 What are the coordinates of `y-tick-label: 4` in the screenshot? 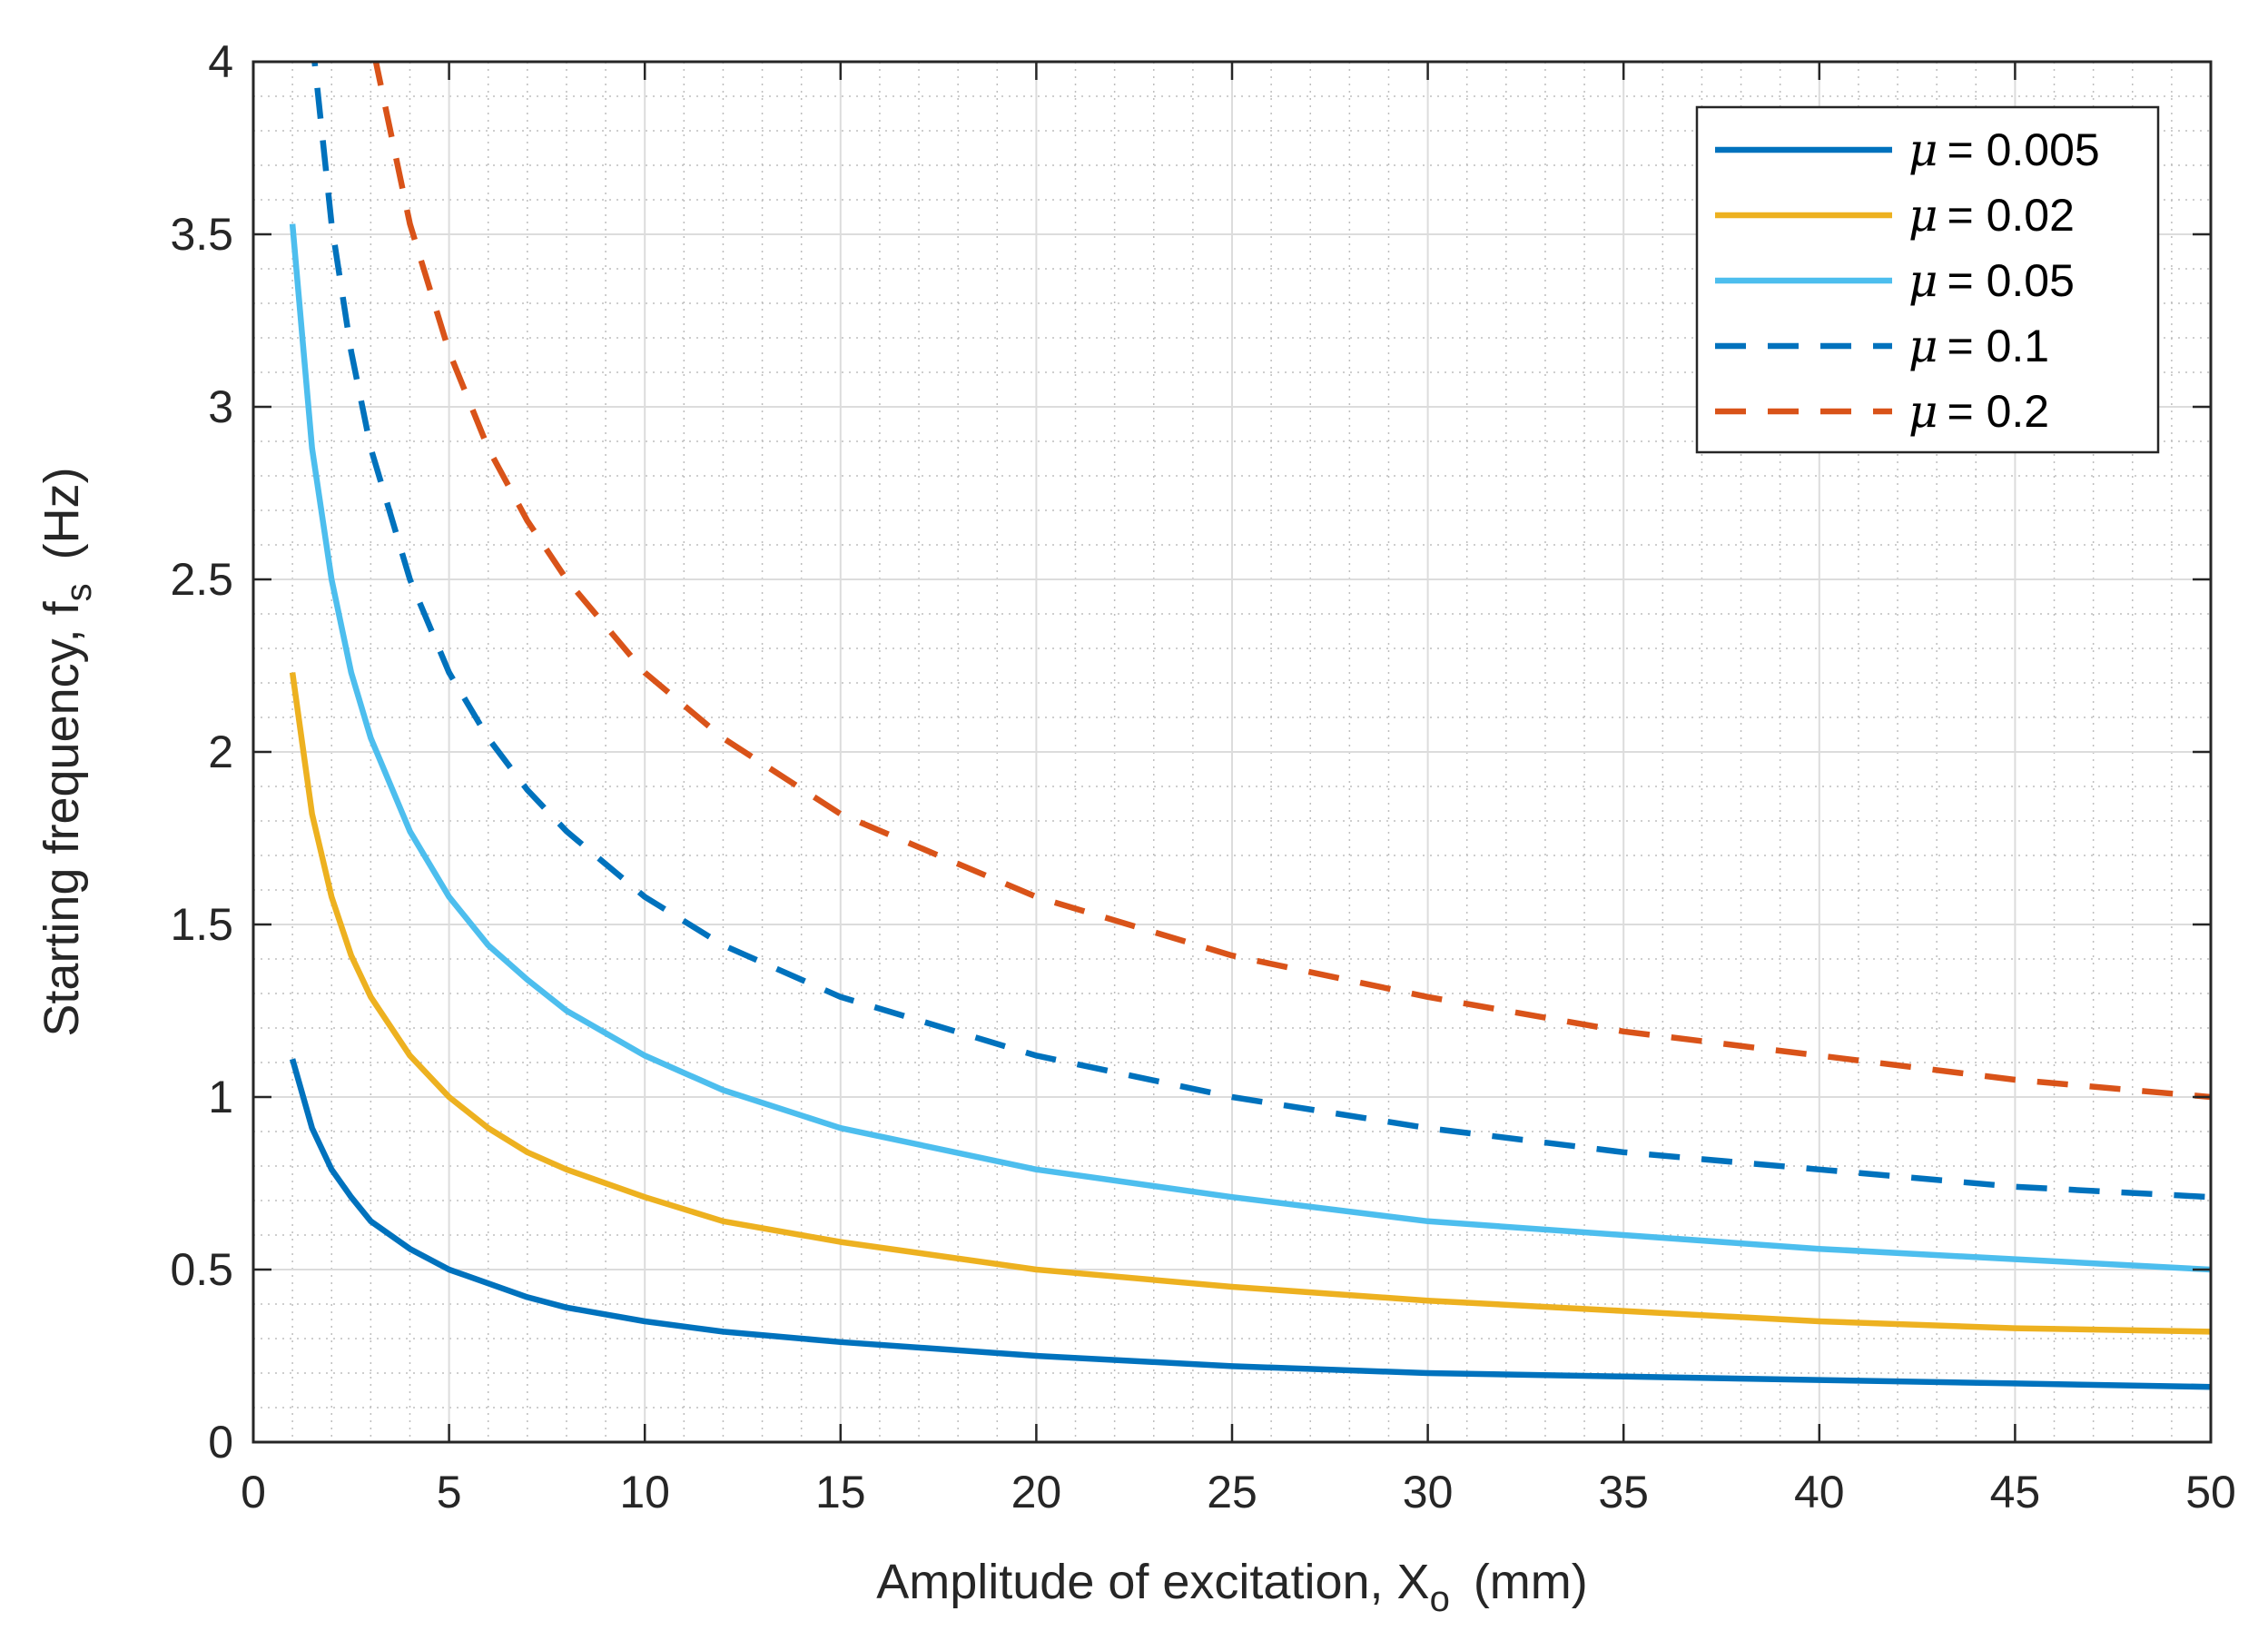 It's located at (220, 61).